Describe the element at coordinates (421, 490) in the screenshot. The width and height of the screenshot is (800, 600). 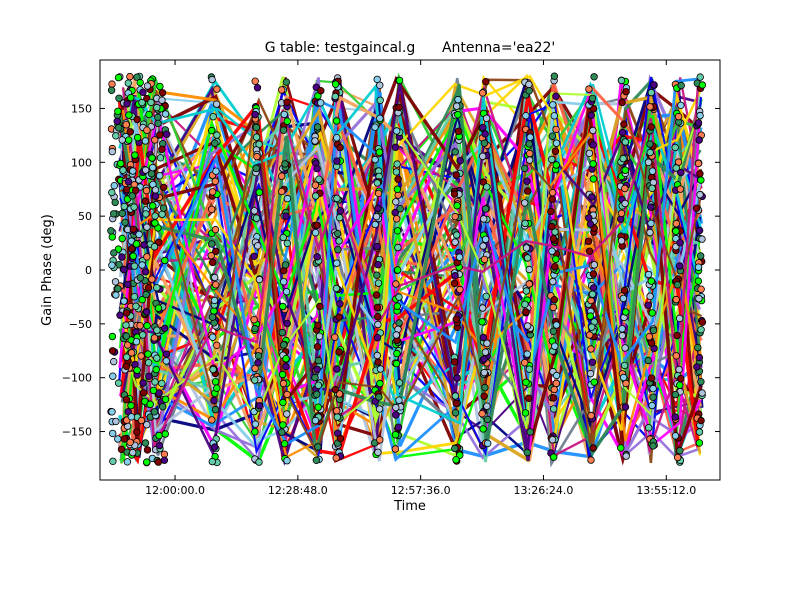
I see `x-tick-label: 12:57:36.0` at that location.